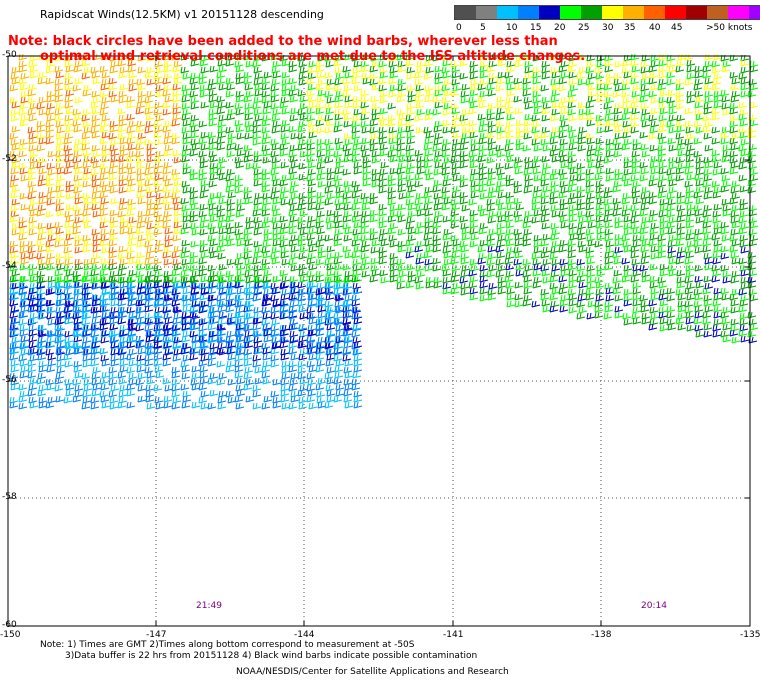 The width and height of the screenshot is (760, 688). What do you see at coordinates (459, 28) in the screenshot?
I see `legend-label: 0` at bounding box center [459, 28].